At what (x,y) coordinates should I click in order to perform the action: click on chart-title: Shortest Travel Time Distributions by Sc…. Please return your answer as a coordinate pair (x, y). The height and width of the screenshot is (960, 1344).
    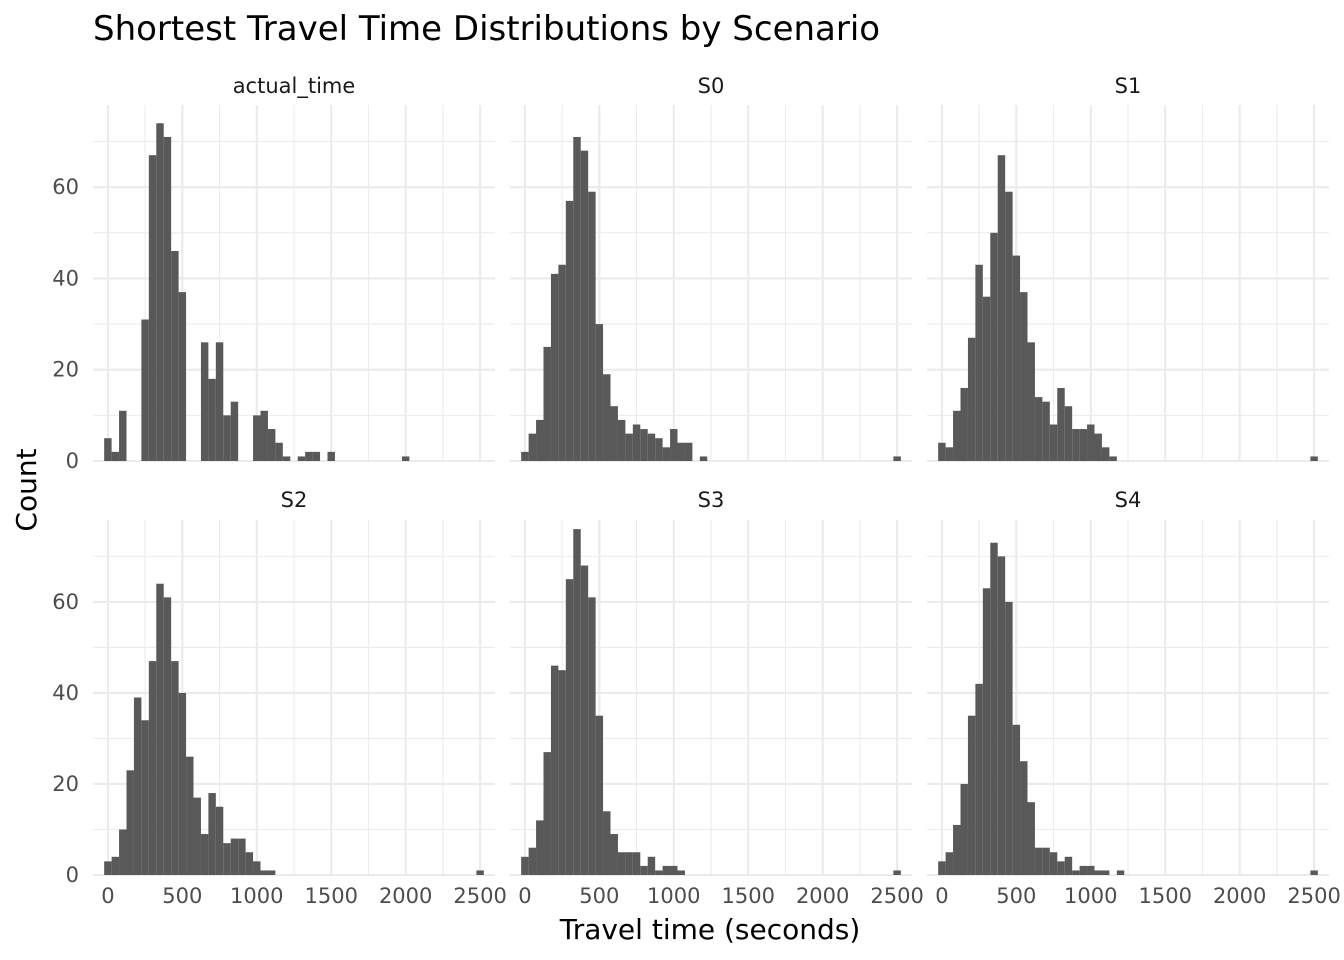
    Looking at the image, I should click on (486, 29).